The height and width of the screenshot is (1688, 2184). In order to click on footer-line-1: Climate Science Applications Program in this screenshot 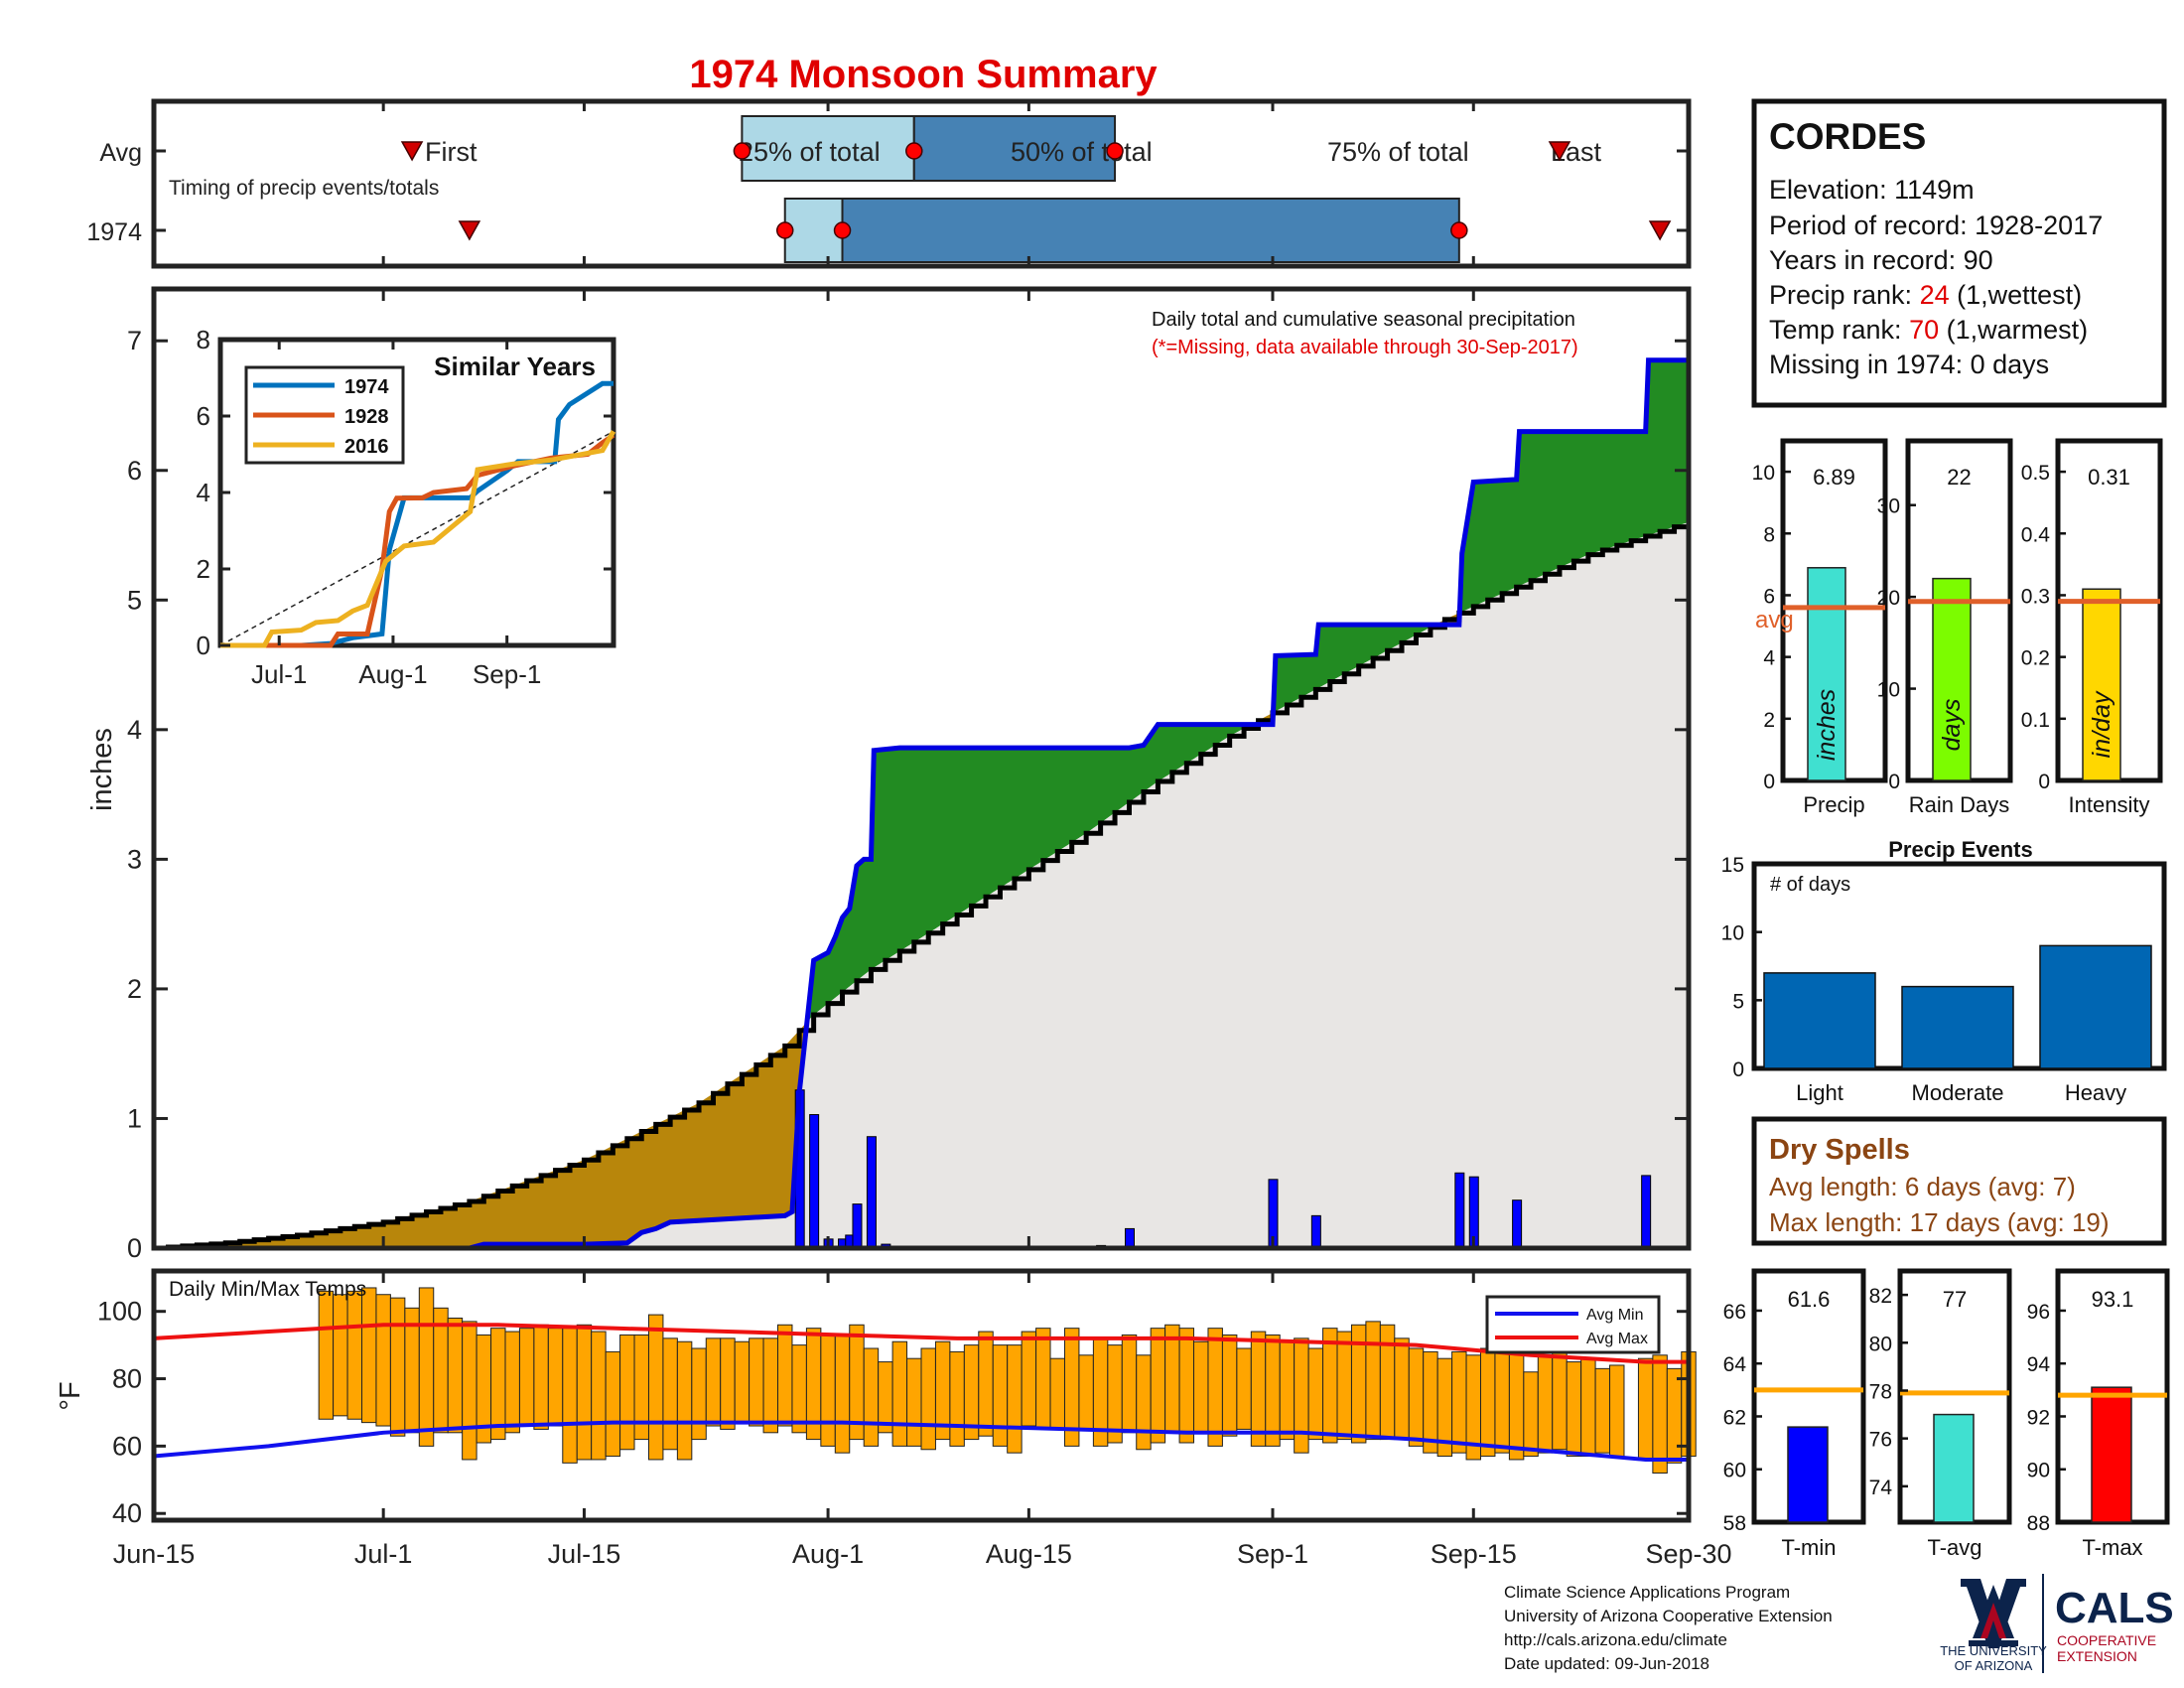, I will do `click(1647, 1592)`.